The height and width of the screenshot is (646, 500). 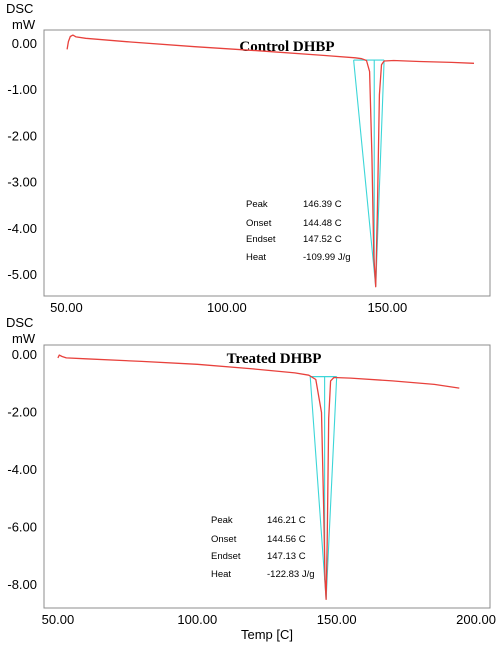 I want to click on y-axis-unit-2: mW, so click(x=24, y=338).